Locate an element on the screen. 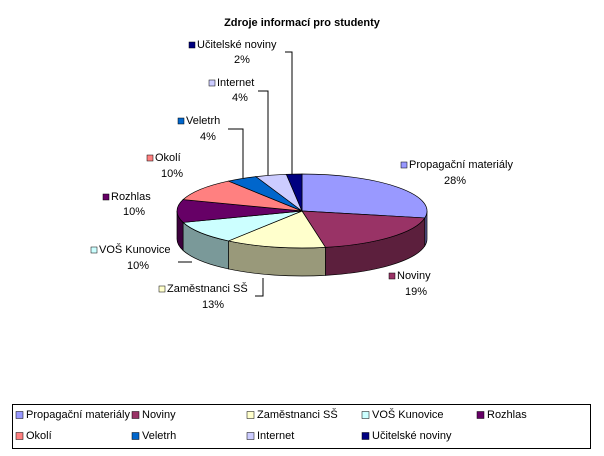 Image resolution: width=604 pixels, height=456 pixels. legend-label: Zaměstnanci SŠ is located at coordinates (297, 414).